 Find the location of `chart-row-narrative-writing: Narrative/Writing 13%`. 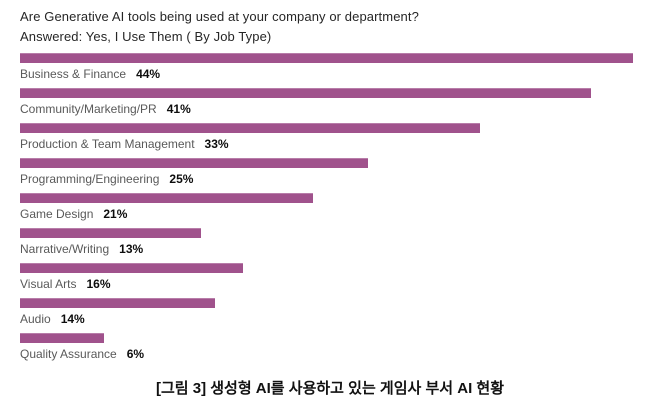

chart-row-narrative-writing: Narrative/Writing 13% is located at coordinates (326, 242).